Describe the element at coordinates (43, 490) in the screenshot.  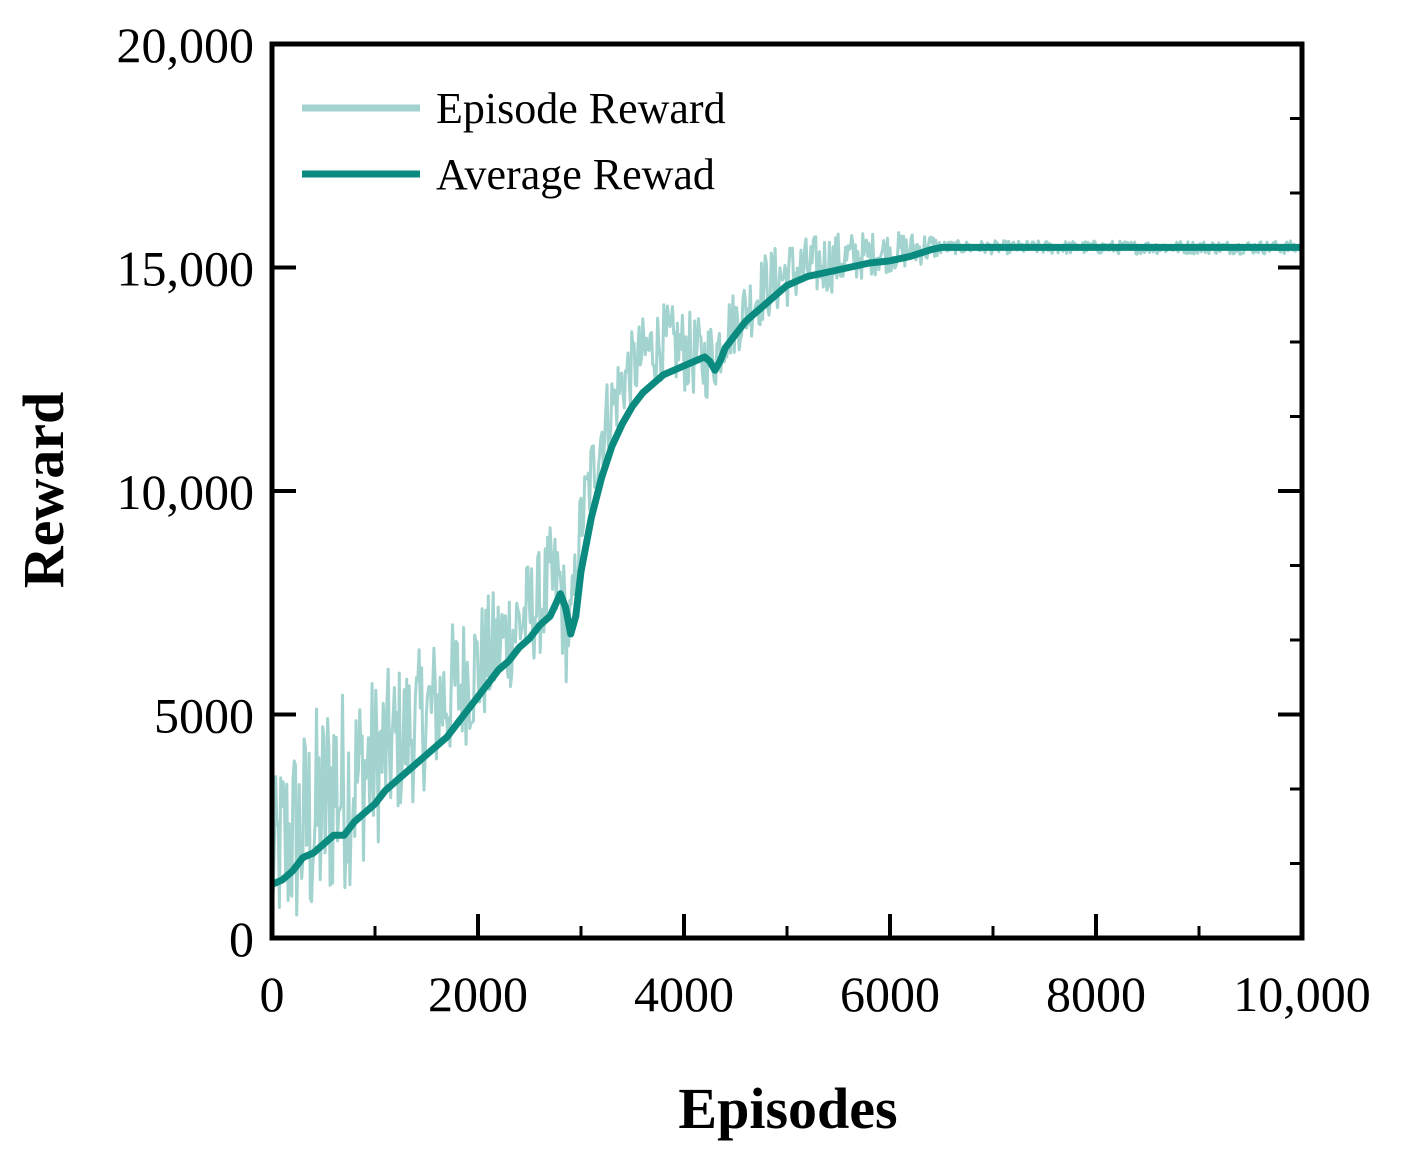
I see `y-axis-label: Reward` at that location.